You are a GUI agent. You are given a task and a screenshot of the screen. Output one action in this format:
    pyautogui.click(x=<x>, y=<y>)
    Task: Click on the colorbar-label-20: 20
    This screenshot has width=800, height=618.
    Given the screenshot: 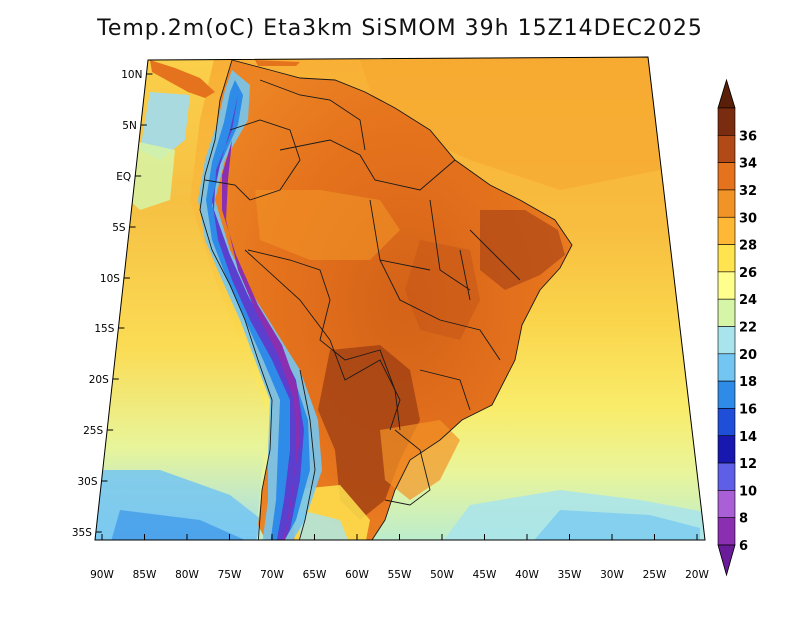 What is the action you would take?
    pyautogui.click(x=748, y=355)
    